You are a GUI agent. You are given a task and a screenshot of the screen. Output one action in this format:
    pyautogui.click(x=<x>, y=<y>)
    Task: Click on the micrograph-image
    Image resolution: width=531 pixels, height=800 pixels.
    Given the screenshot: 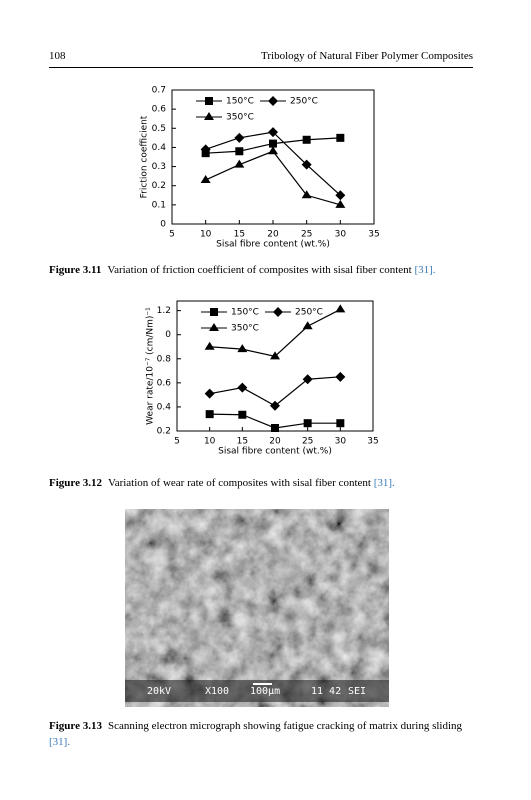 What is the action you would take?
    pyautogui.click(x=257, y=608)
    